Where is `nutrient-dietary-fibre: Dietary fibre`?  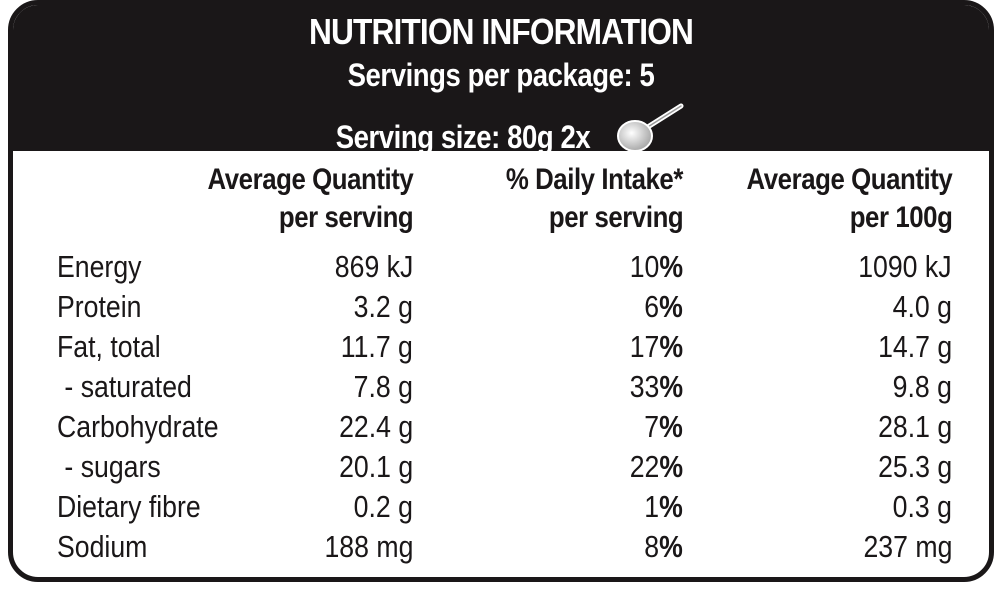 nutrient-dietary-fibre: Dietary fibre is located at coordinates (129, 506).